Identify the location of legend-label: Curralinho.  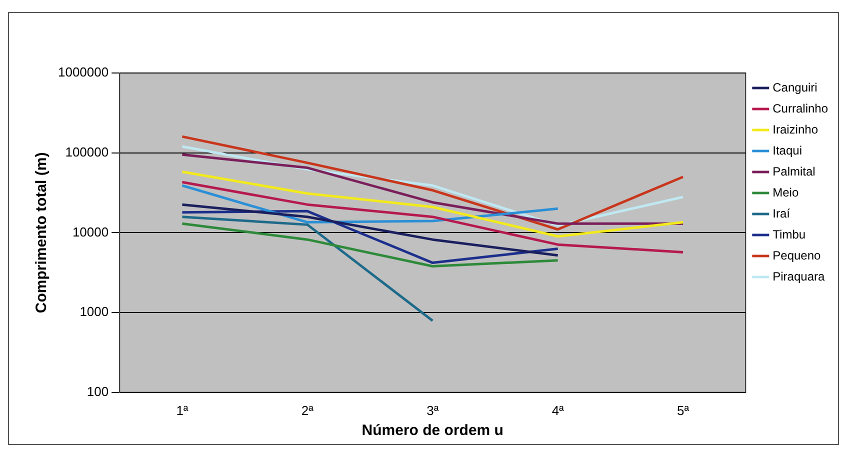
(800, 108).